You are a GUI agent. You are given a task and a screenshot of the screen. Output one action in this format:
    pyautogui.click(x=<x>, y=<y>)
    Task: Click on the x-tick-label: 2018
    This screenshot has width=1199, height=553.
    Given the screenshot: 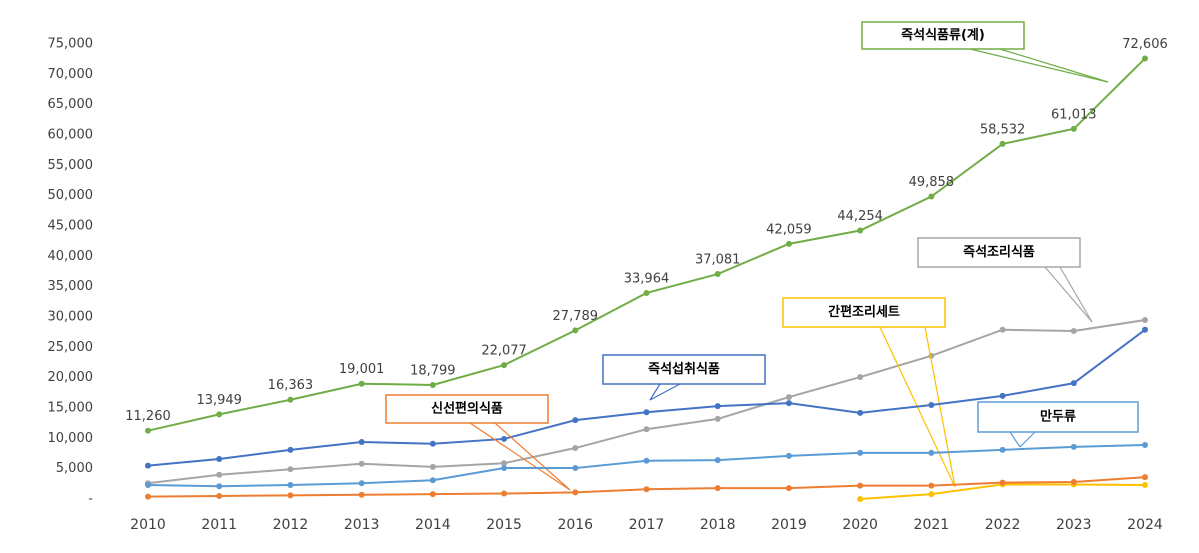 What is the action you would take?
    pyautogui.click(x=718, y=525)
    